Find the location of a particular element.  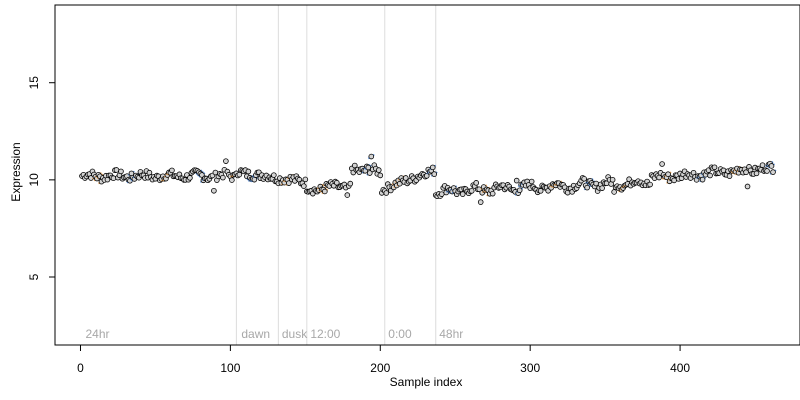

data-points is located at coordinates (428, 179).